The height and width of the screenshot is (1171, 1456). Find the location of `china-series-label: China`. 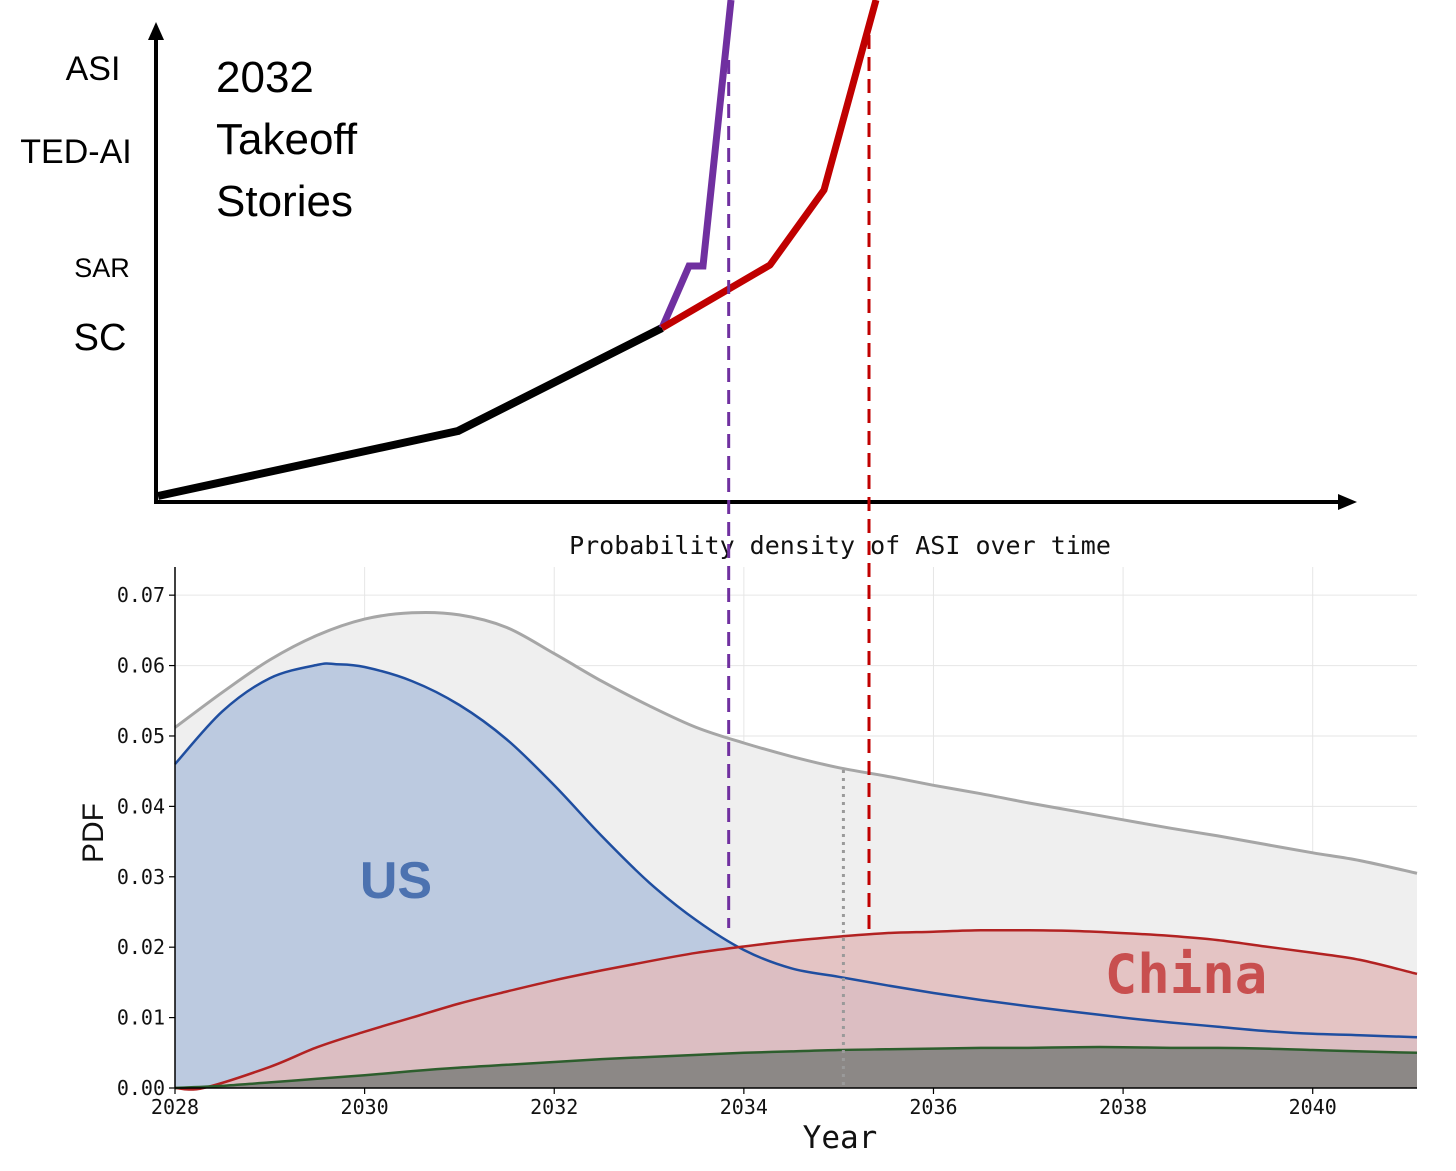

china-series-label: China is located at coordinates (1186, 974).